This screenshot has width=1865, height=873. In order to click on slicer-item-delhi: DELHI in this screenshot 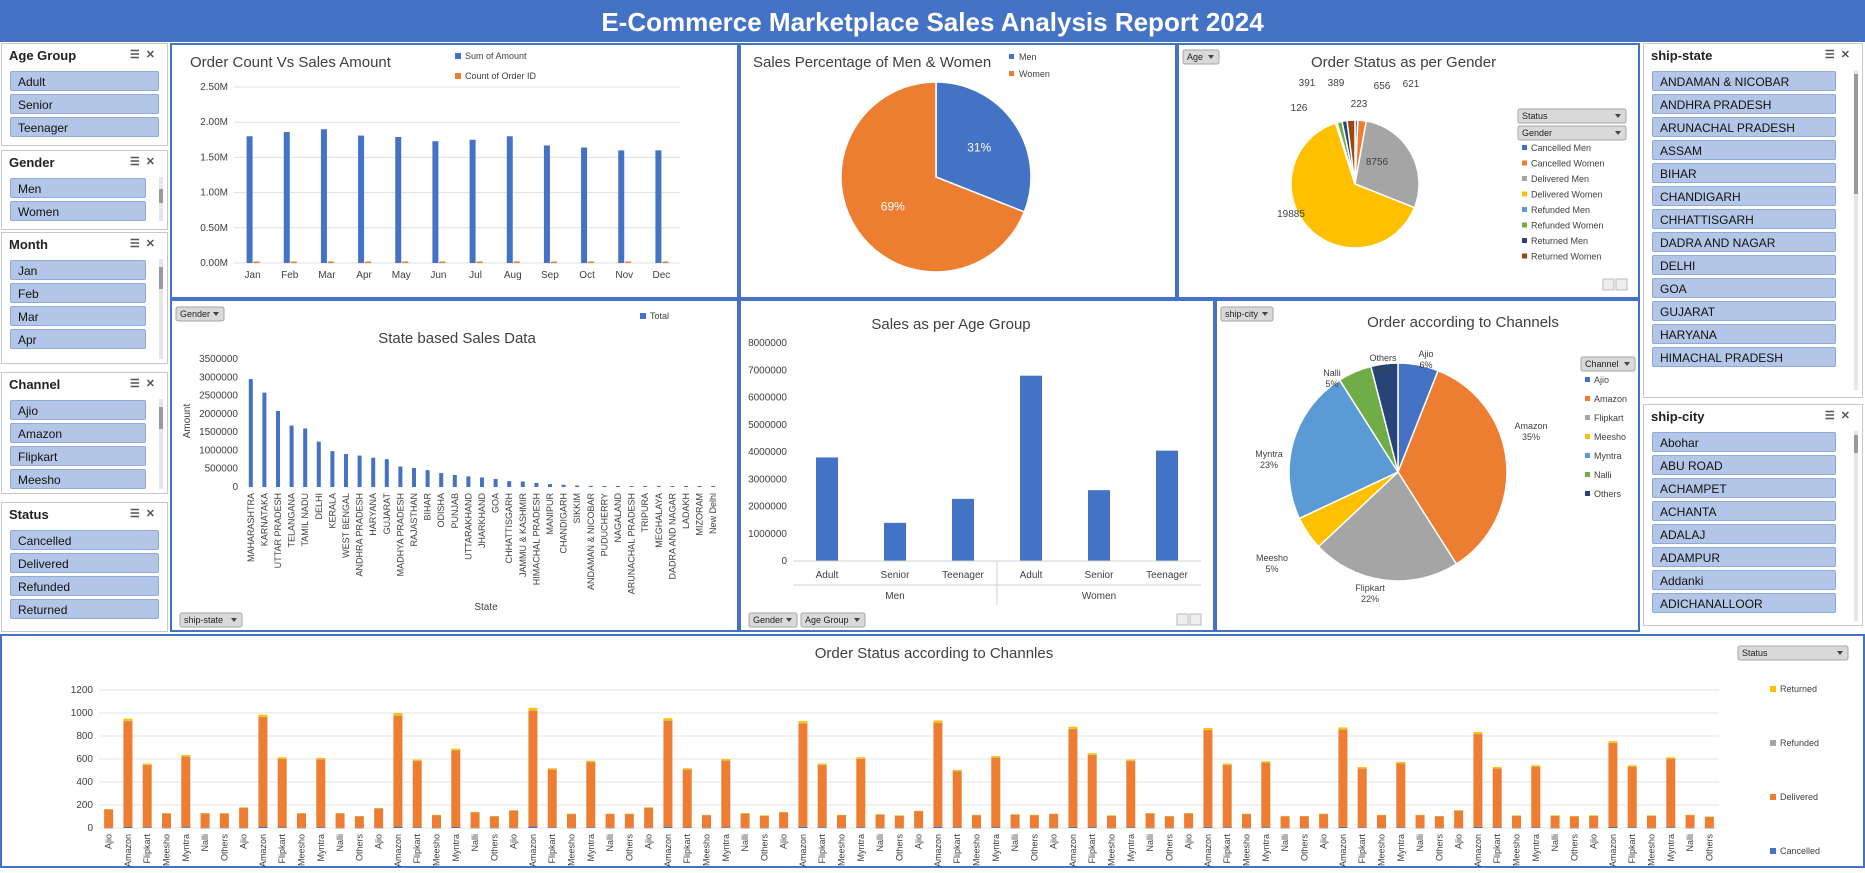, I will do `click(1744, 265)`.